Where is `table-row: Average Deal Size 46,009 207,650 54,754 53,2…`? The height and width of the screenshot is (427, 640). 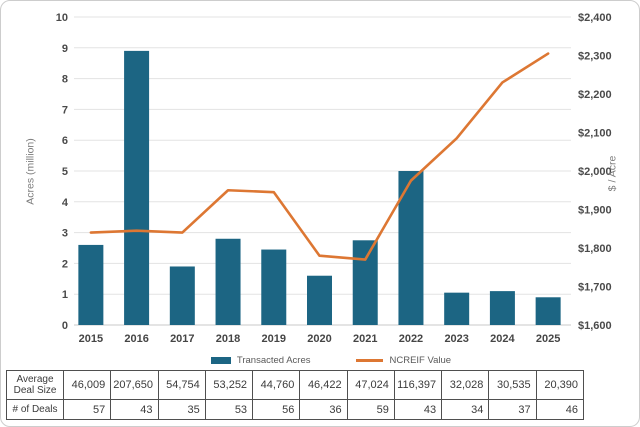 table-row: Average Deal Size 46,009 207,650 54,754 53,2… is located at coordinates (295, 385).